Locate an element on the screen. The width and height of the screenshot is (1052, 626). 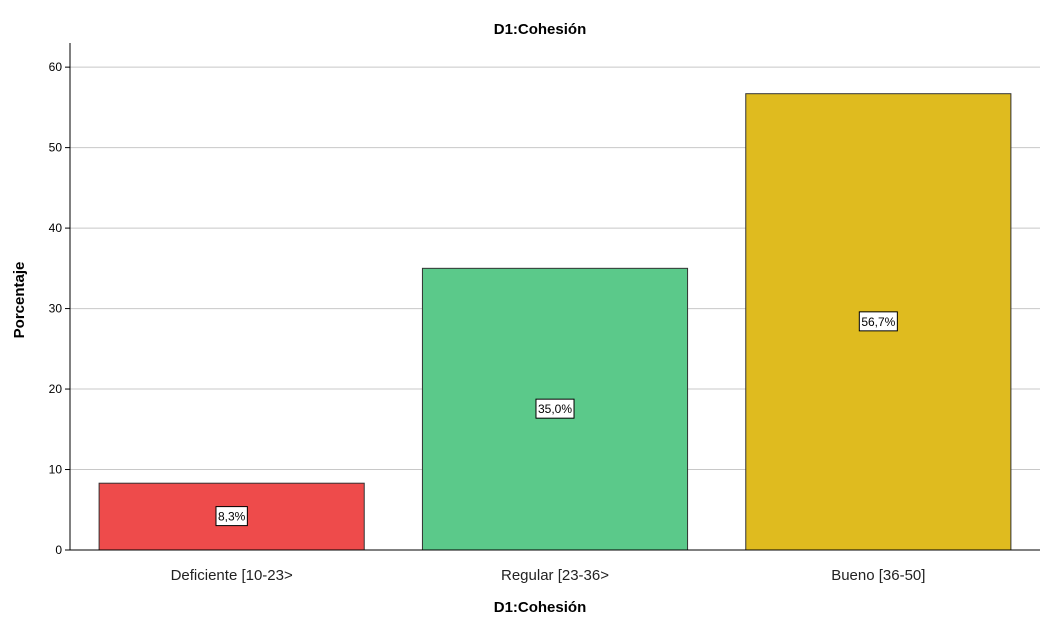
data-label-group: 56,7% is located at coordinates (878, 321).